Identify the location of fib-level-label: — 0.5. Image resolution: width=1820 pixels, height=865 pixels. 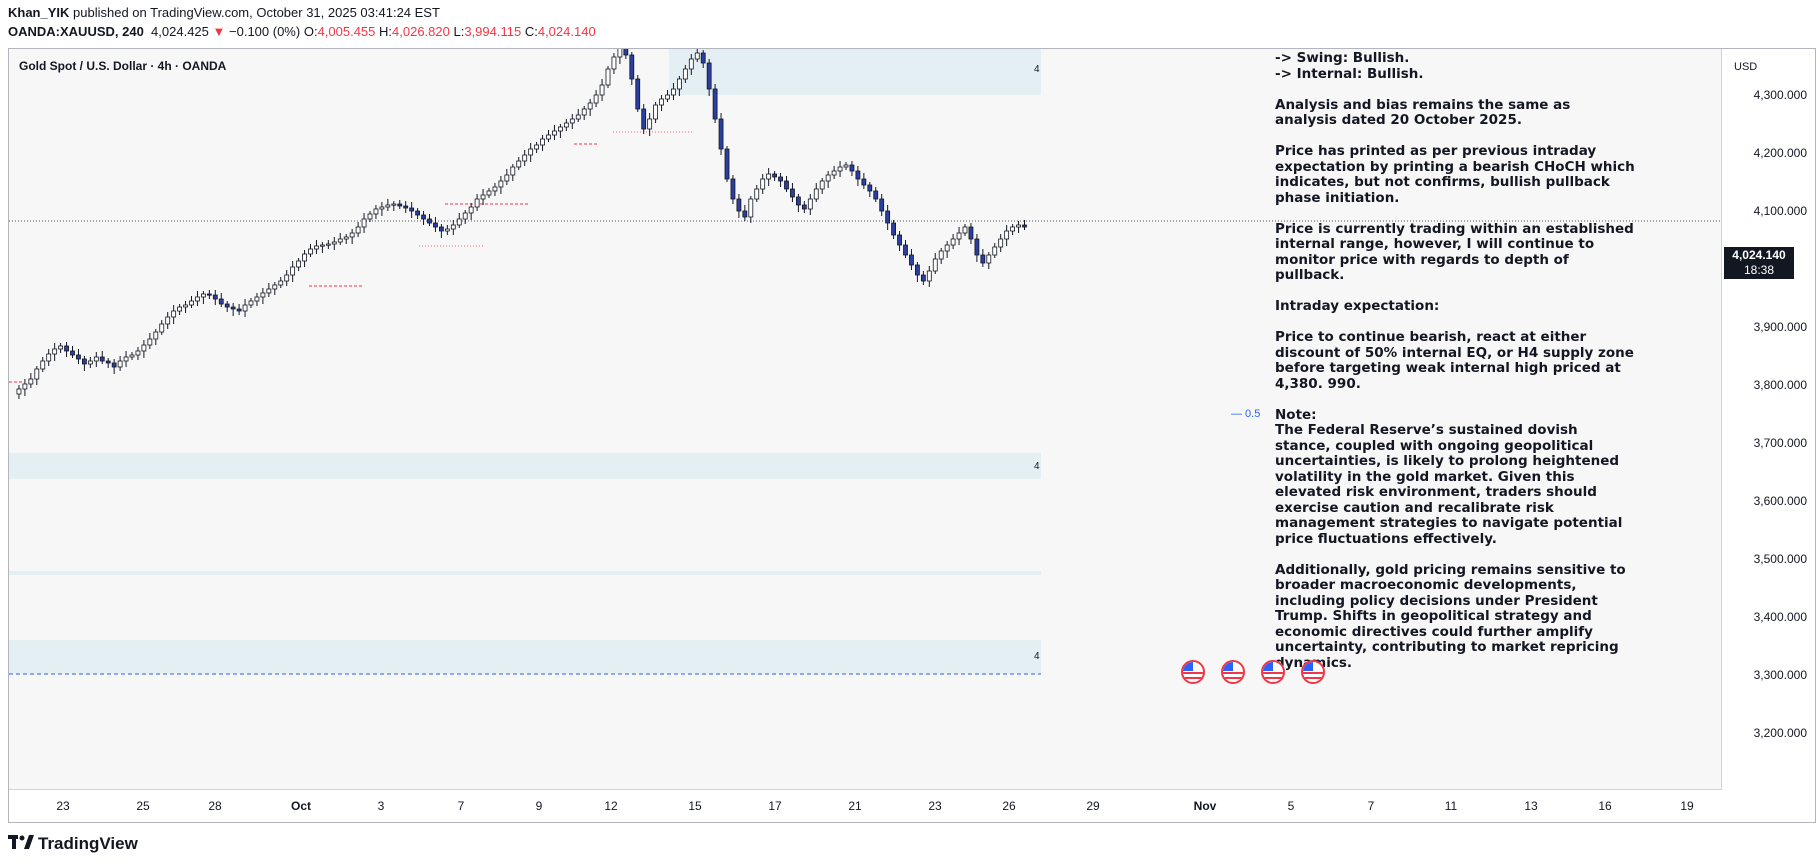
(1246, 414).